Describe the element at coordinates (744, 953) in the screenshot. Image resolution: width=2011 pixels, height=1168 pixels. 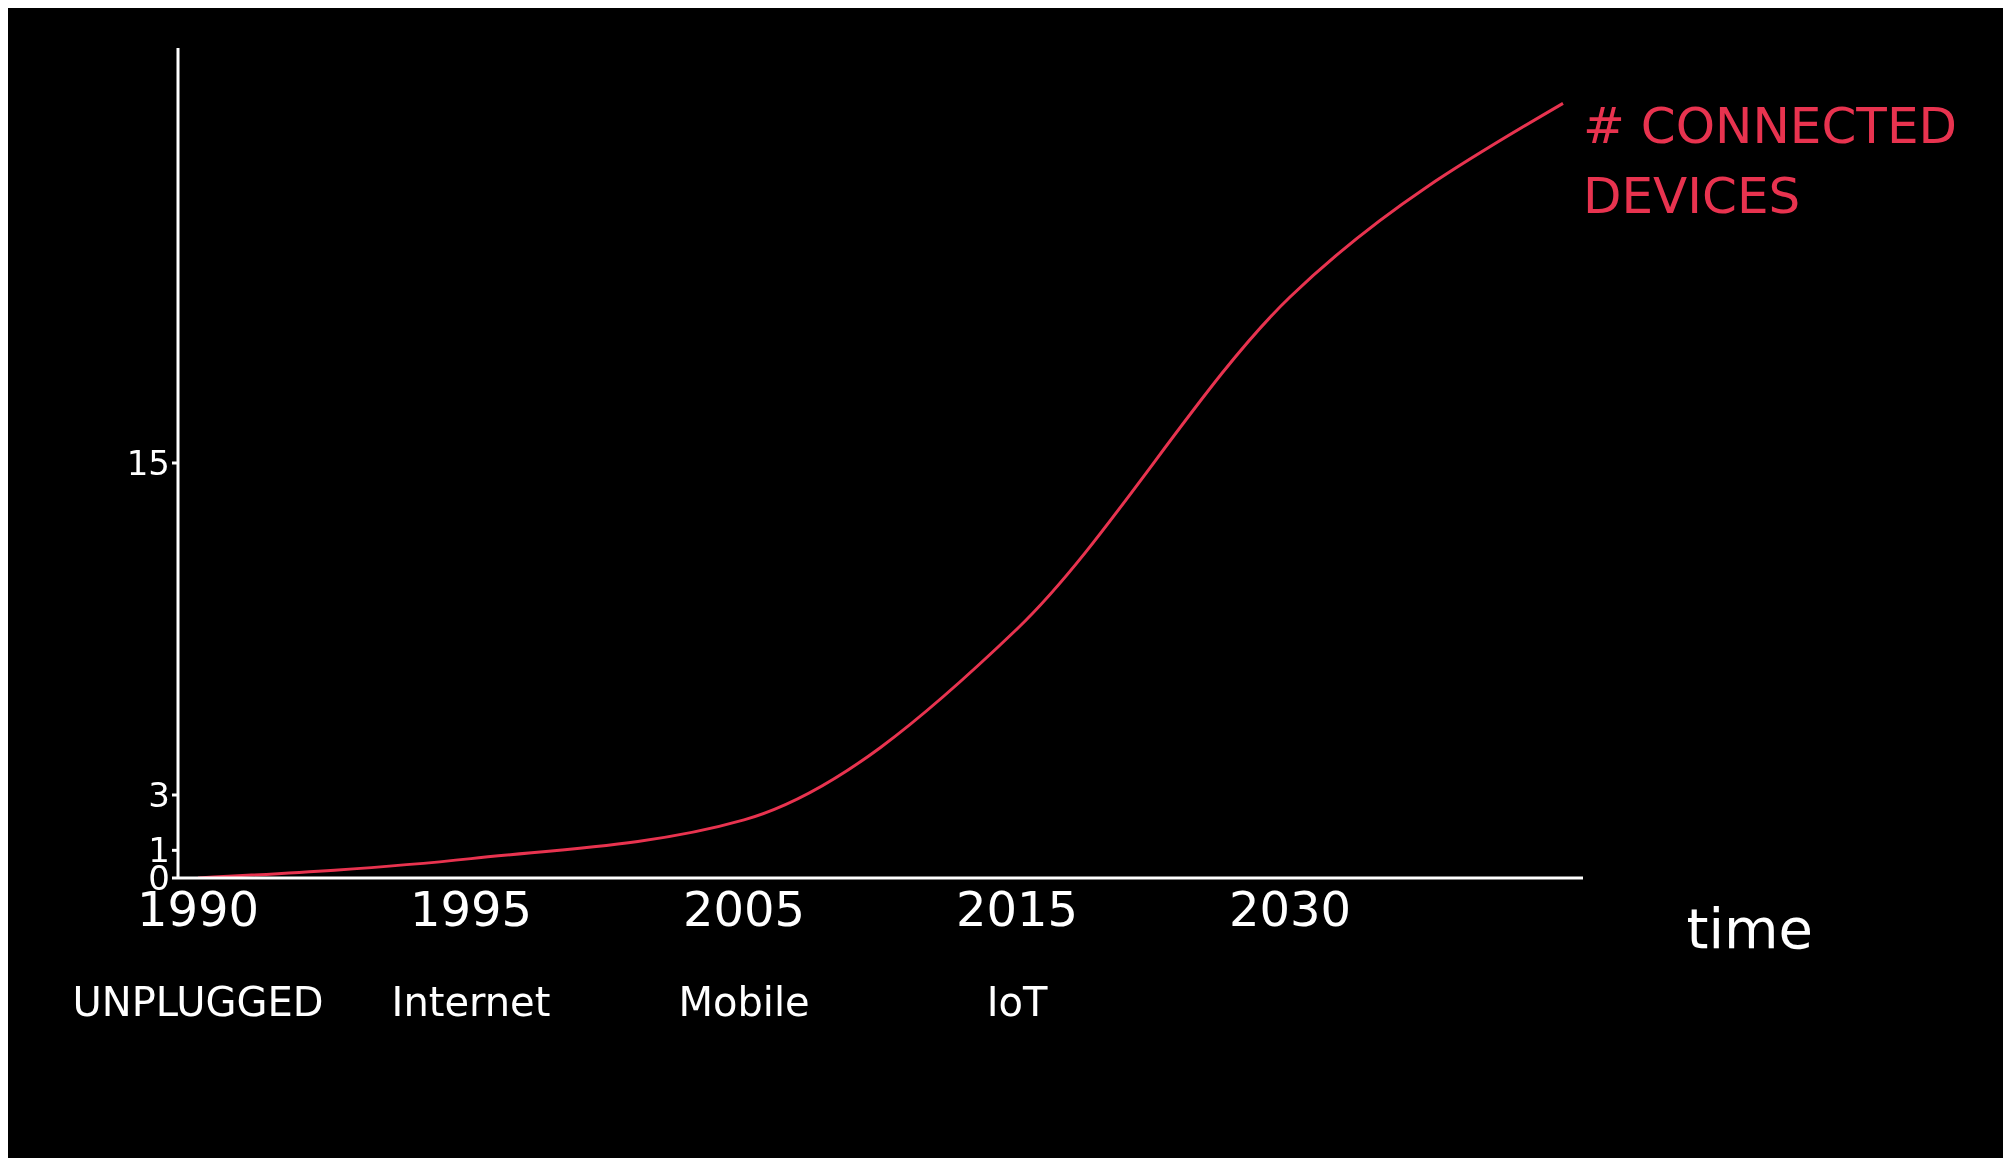
I see `x-tick-label: 2005 Mobile` at that location.